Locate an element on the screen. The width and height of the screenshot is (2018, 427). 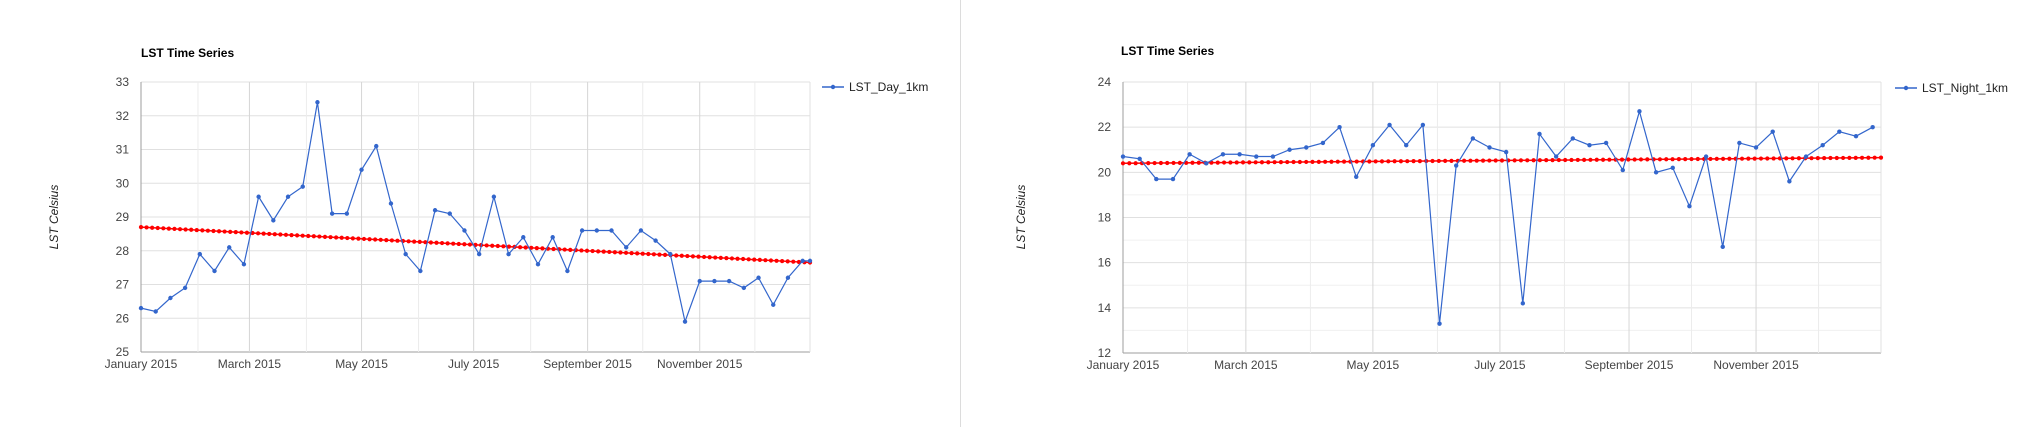
y-tick-label: 29 is located at coordinates (123, 217).